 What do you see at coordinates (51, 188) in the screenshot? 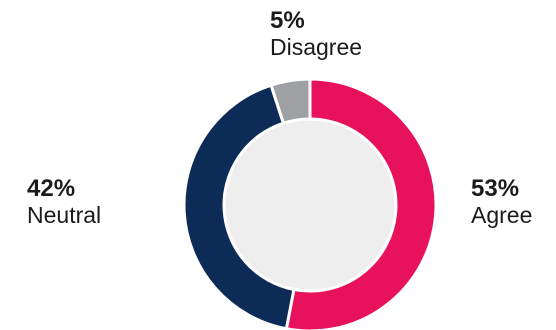
I see `label-neutral-percent: 42%` at bounding box center [51, 188].